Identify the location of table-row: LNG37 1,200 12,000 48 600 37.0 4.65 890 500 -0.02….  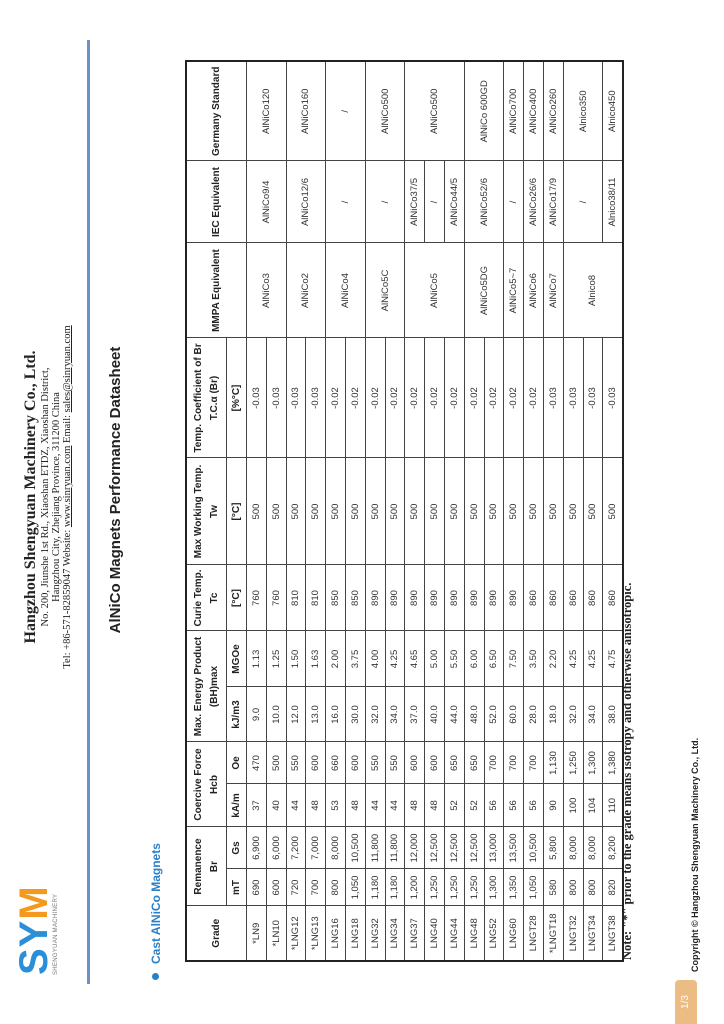
(434, 511).